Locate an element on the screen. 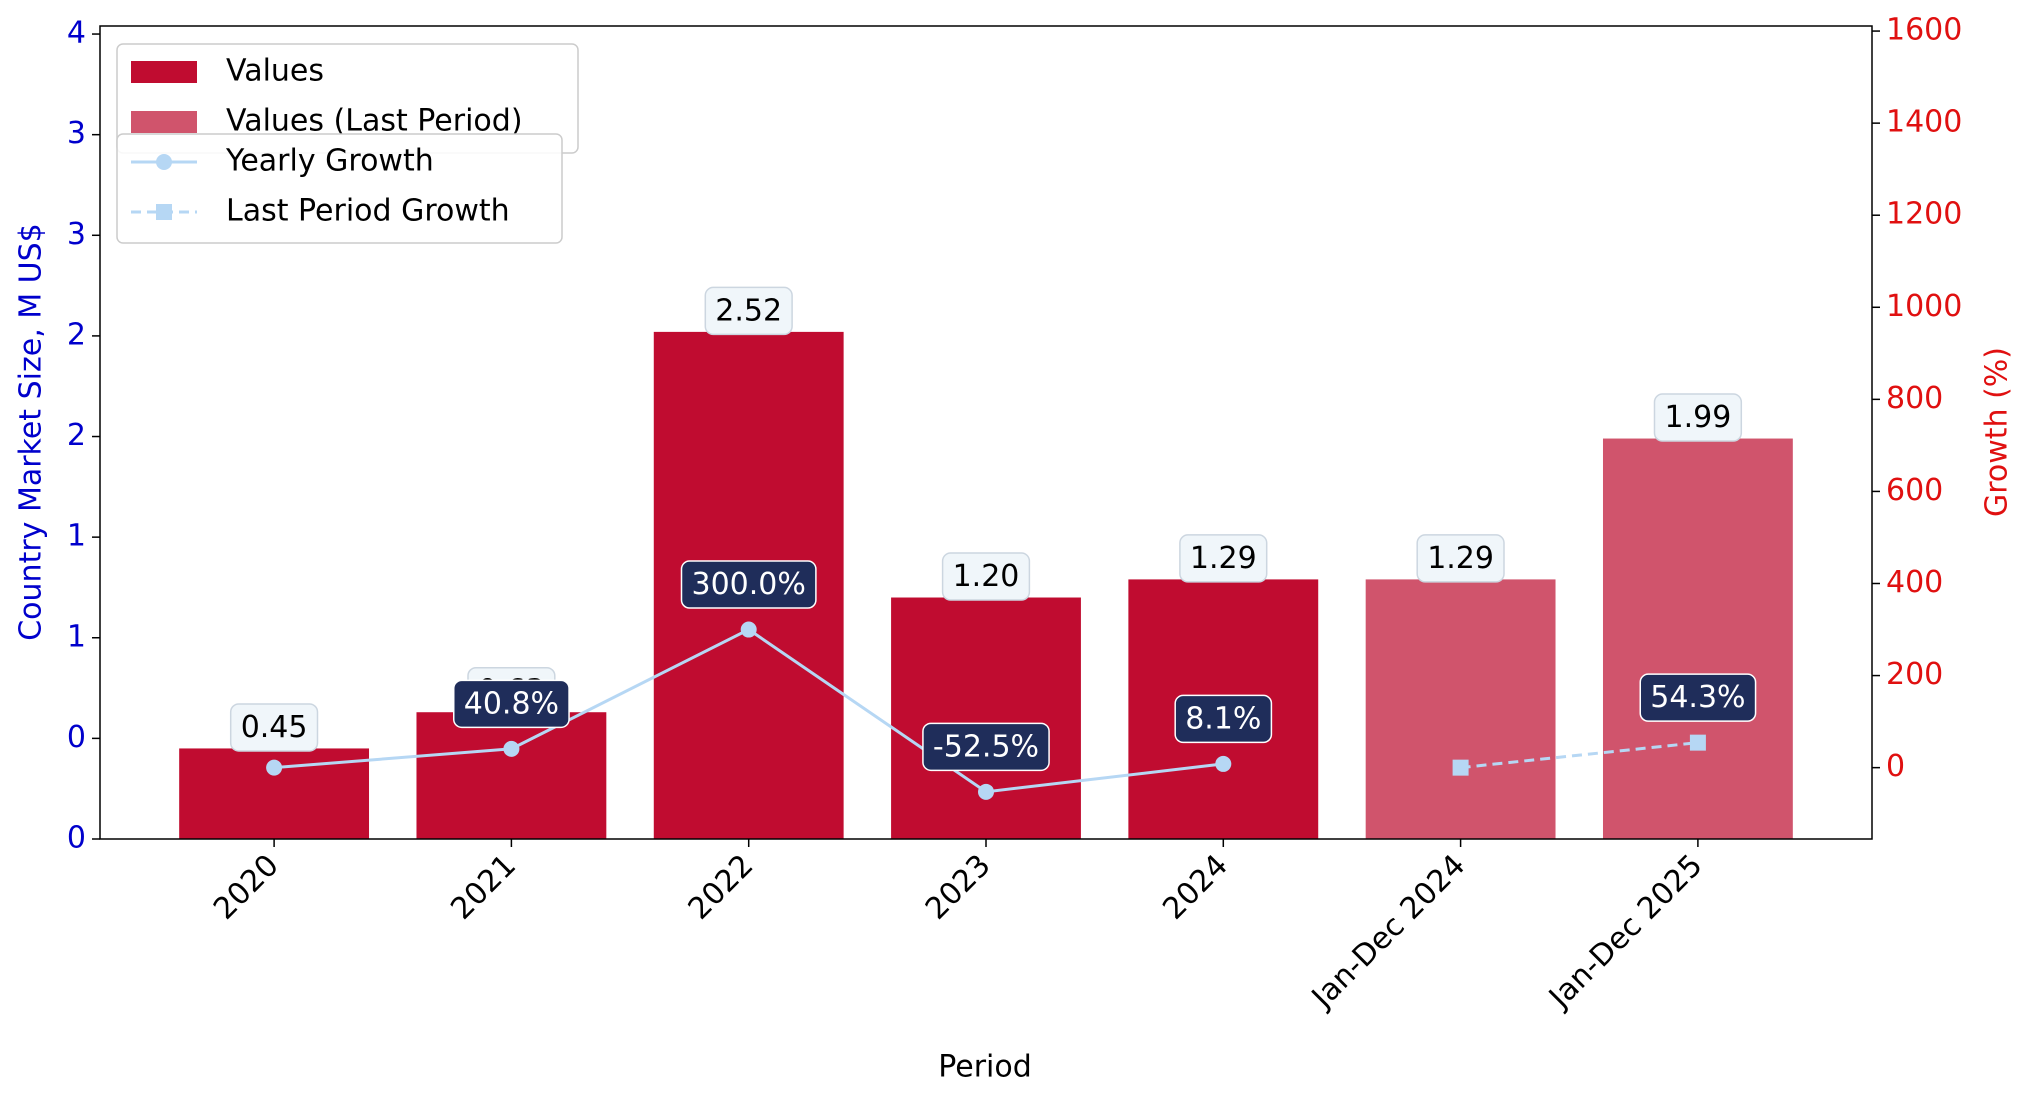 The height and width of the screenshot is (1097, 2025). value-label-box: 1.99 is located at coordinates (1698, 417).